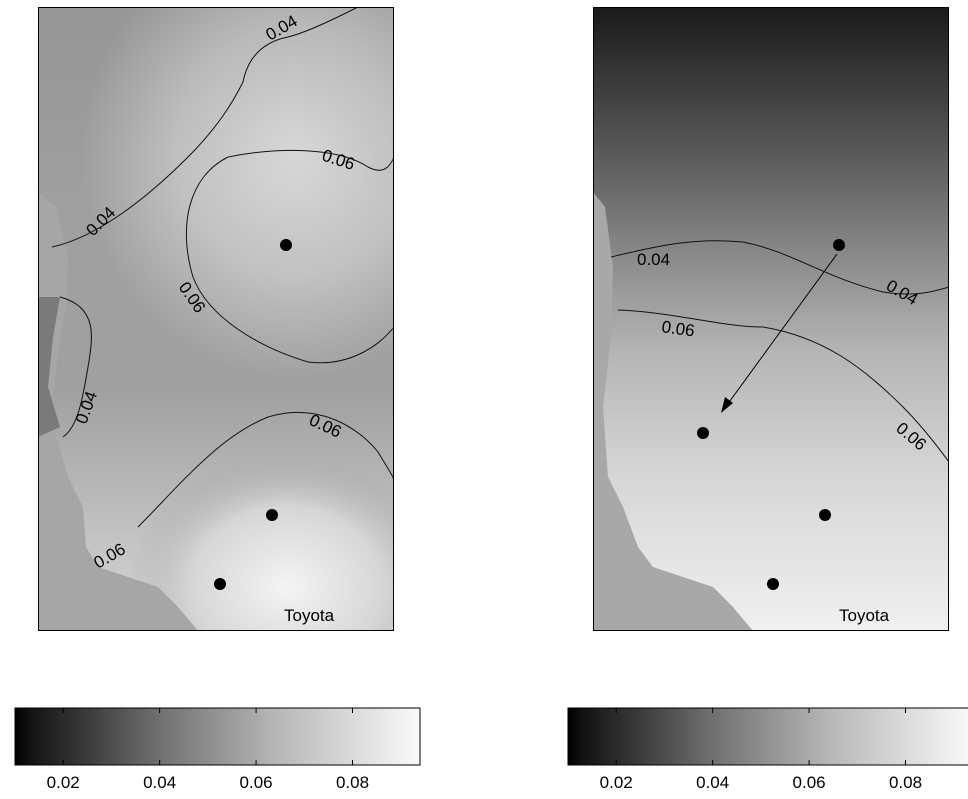 This screenshot has width=968, height=799. What do you see at coordinates (727, 405) in the screenshot?
I see `arrow-head-icon` at bounding box center [727, 405].